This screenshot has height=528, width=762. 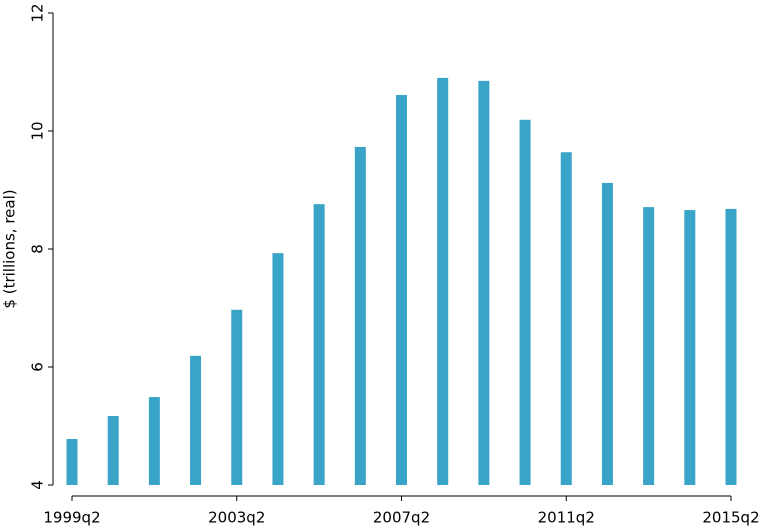 I want to click on y-tick-label: 12, so click(x=38, y=12).